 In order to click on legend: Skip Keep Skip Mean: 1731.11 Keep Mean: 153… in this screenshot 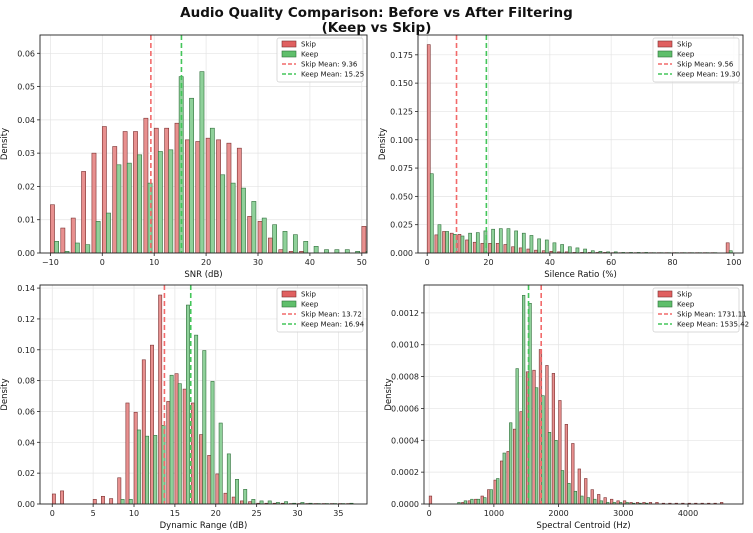, I will do `click(700, 310)`.